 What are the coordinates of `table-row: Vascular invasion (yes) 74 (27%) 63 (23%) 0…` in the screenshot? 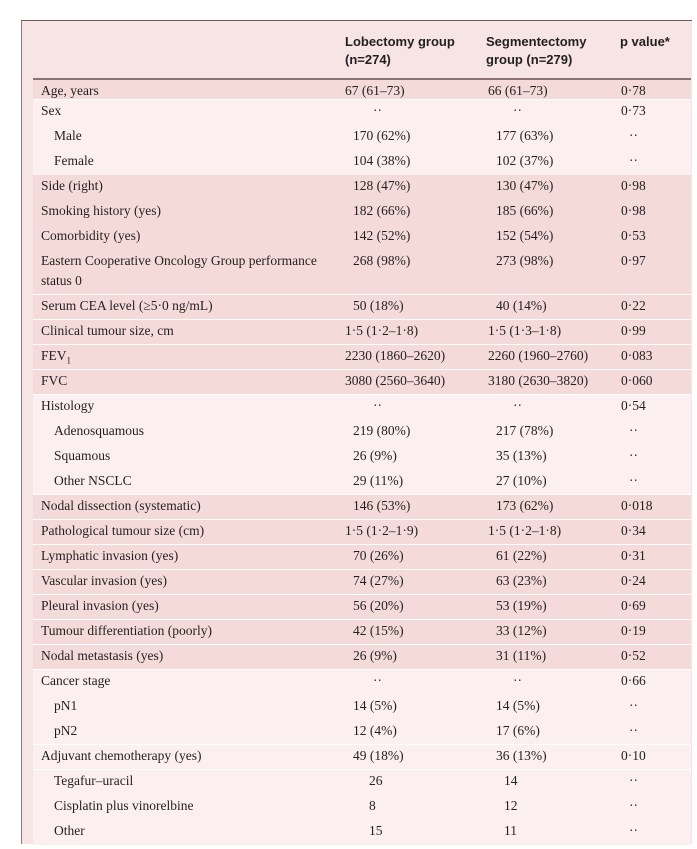 It's located at (362, 582).